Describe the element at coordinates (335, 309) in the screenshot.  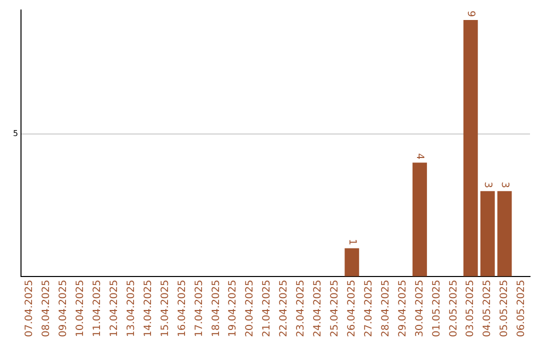
I see `x-tick-label: 25.04.2025` at that location.